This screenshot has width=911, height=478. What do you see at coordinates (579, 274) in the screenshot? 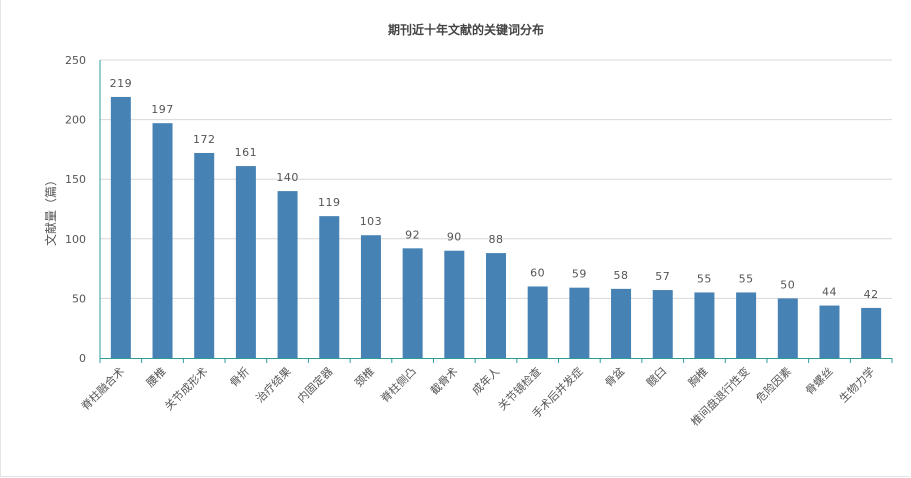
I see `bar-value-label: 59` at bounding box center [579, 274].